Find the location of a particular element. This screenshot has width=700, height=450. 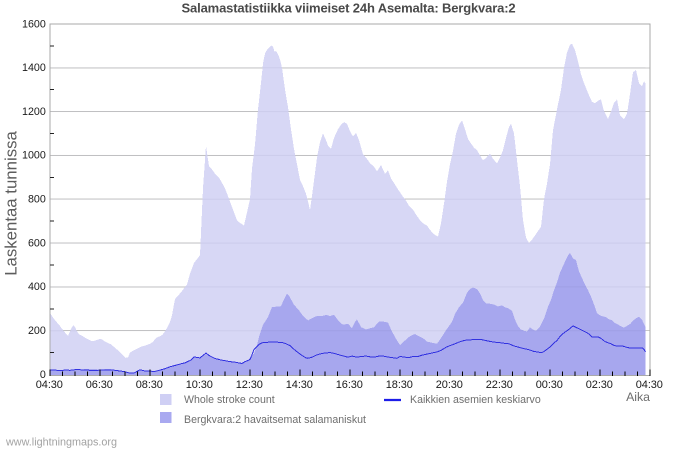

svg-text: Laskentaa tunnissa is located at coordinates (11, 203).